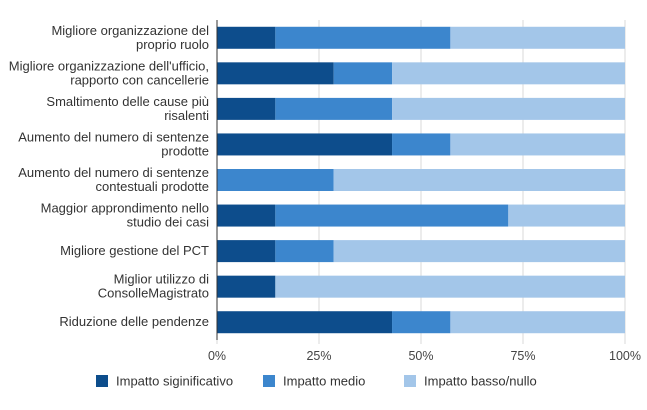 The height and width of the screenshot is (410, 647). Describe the element at coordinates (161, 279) in the screenshot. I see `category-label: Miglior utilizzo di` at that location.